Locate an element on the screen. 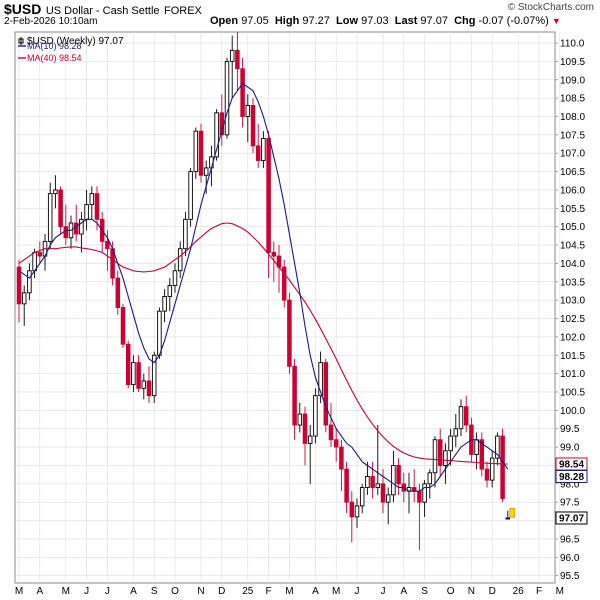 The width and height of the screenshot is (600, 600). y-tick-label: 102.0 is located at coordinates (572, 337).